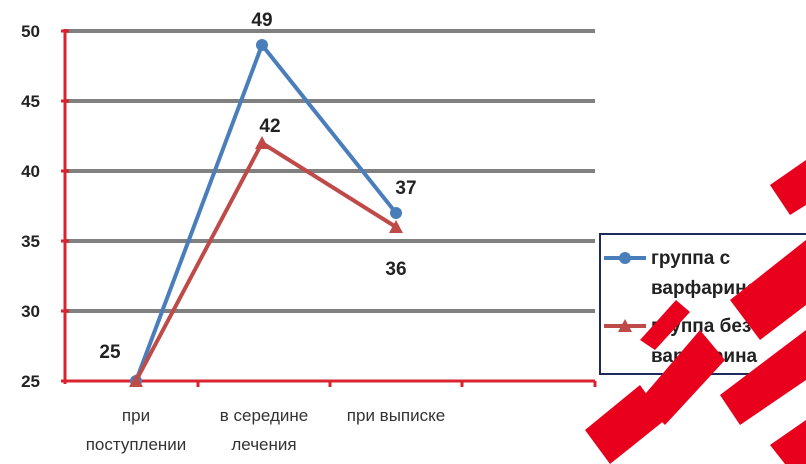 The width and height of the screenshot is (806, 464). I want to click on y-tick-labels: 25 30 35 40 45 50, so click(30, 206).